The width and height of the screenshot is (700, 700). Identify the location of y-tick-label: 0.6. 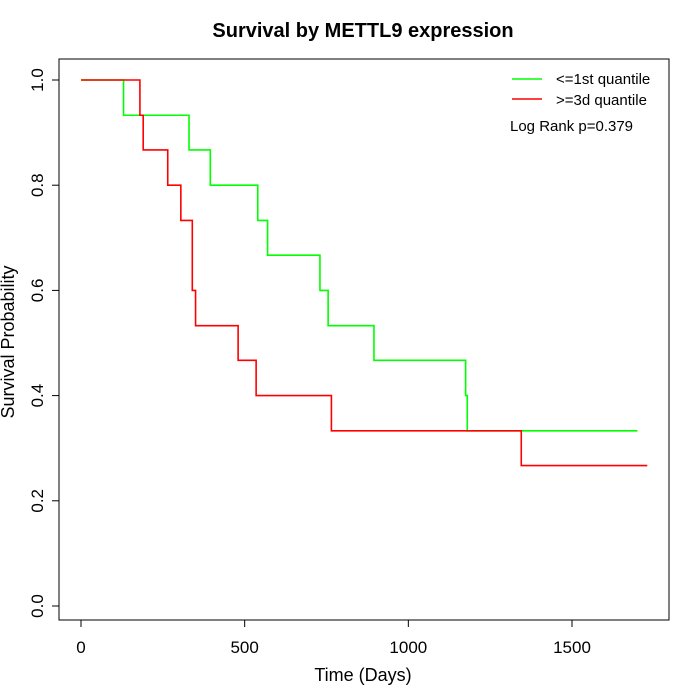
(37, 291).